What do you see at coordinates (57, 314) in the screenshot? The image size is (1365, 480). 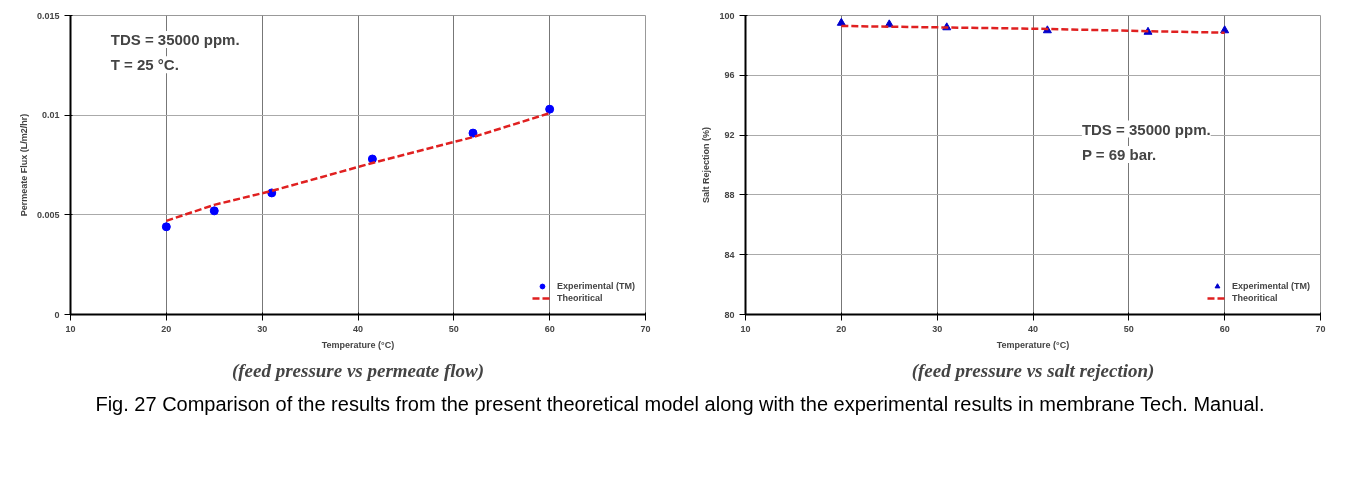 I see `y-tick-label: 0` at bounding box center [57, 314].